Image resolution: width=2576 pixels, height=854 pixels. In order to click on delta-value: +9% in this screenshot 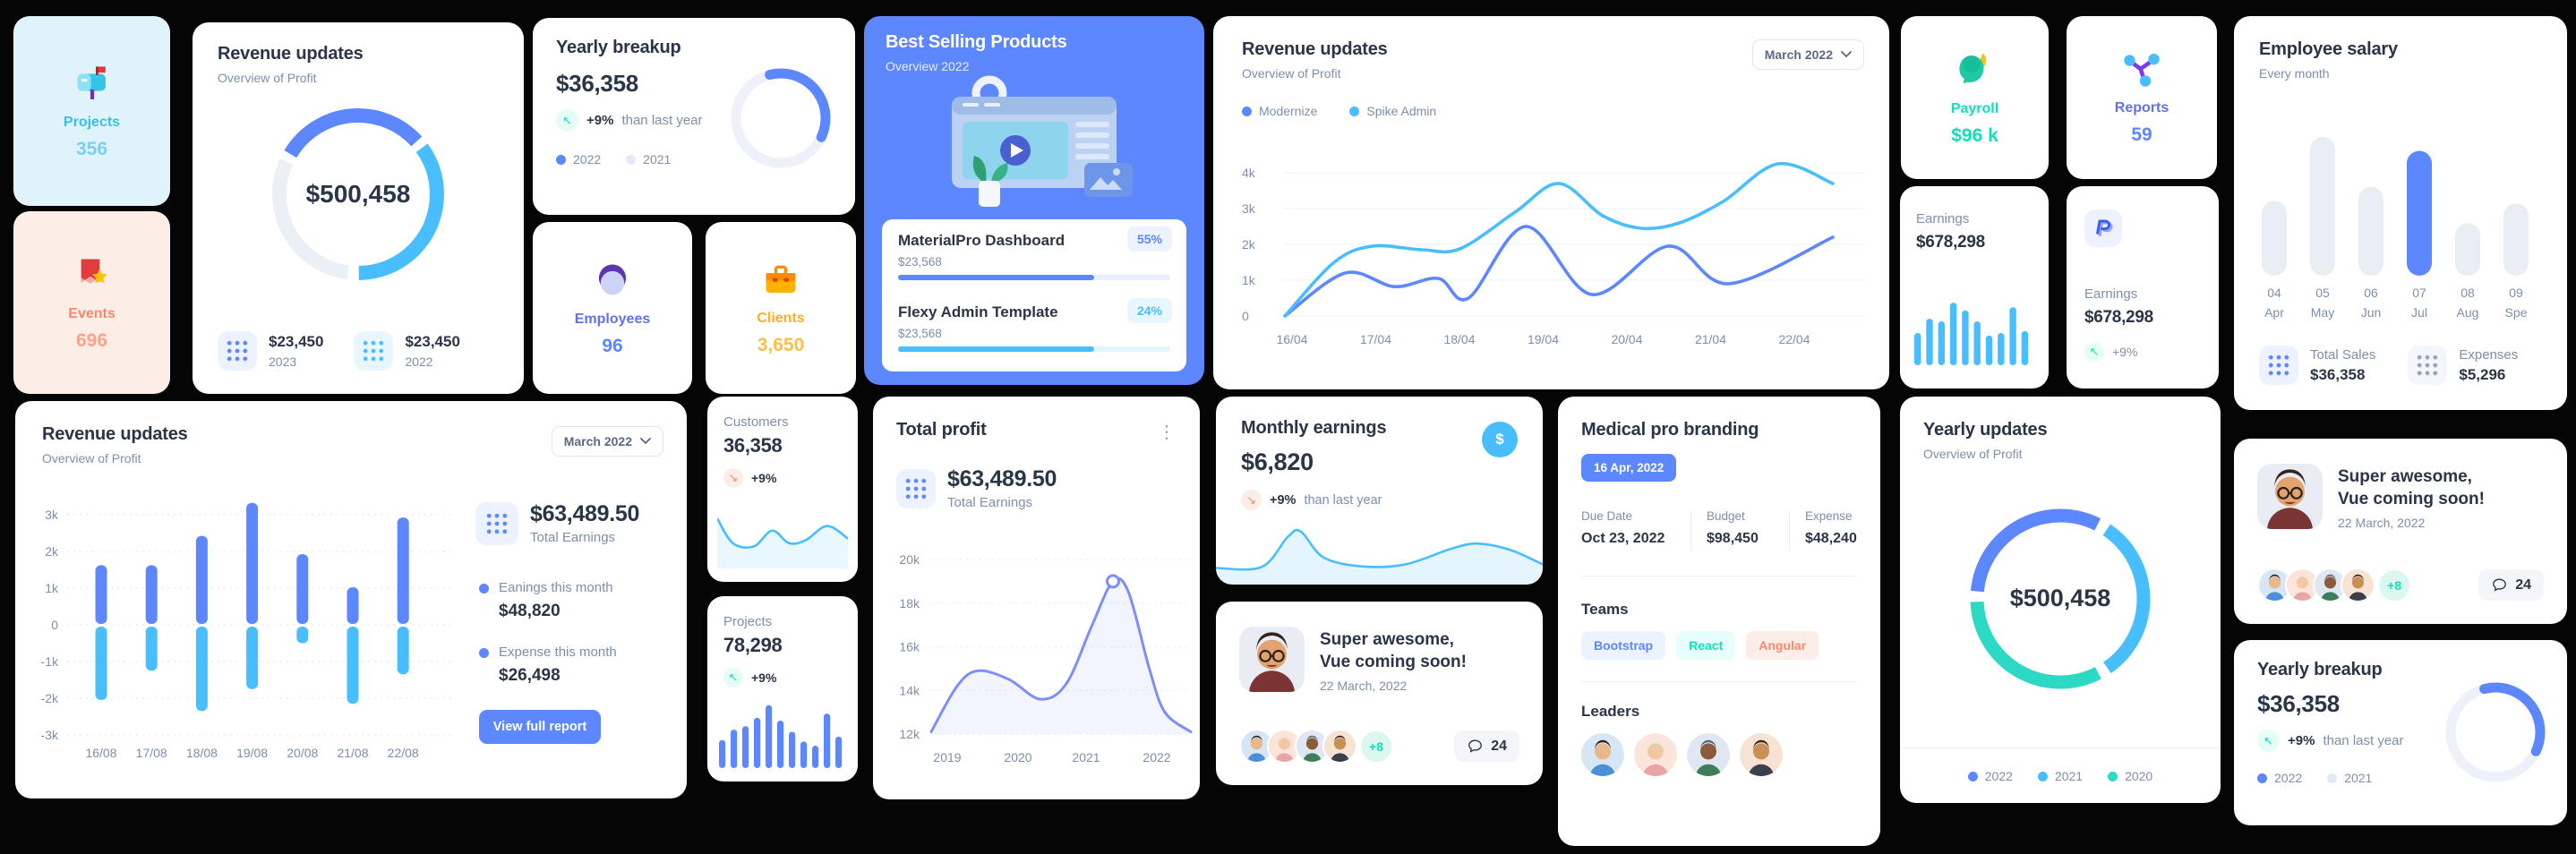, I will do `click(2125, 352)`.